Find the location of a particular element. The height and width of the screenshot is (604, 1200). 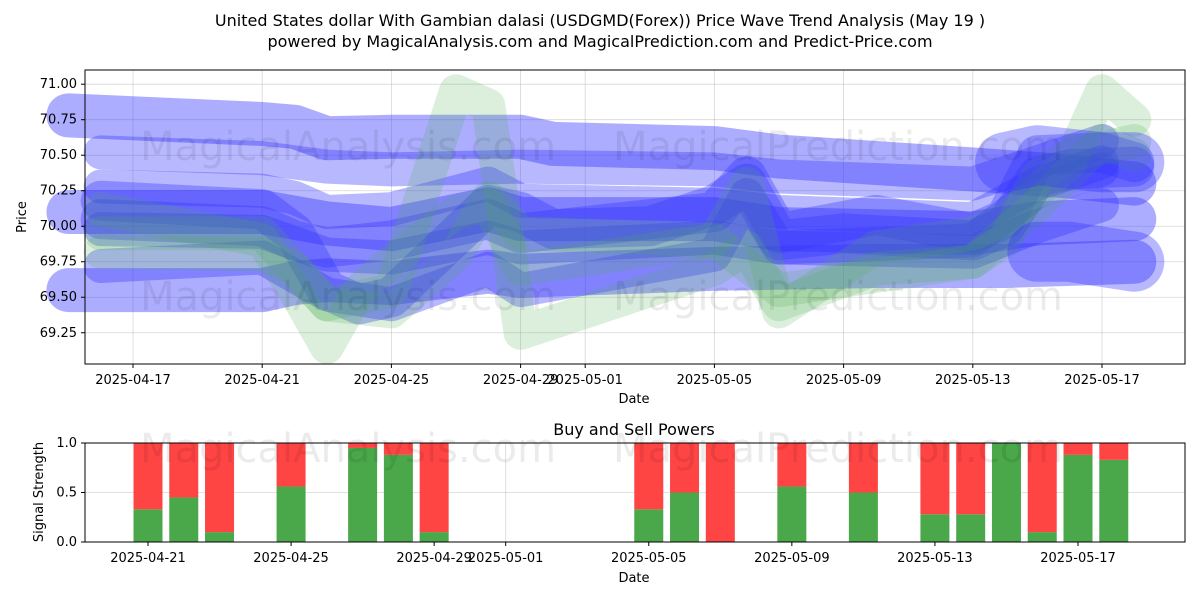

power-y-tick-label: 1.0 is located at coordinates (66, 443).